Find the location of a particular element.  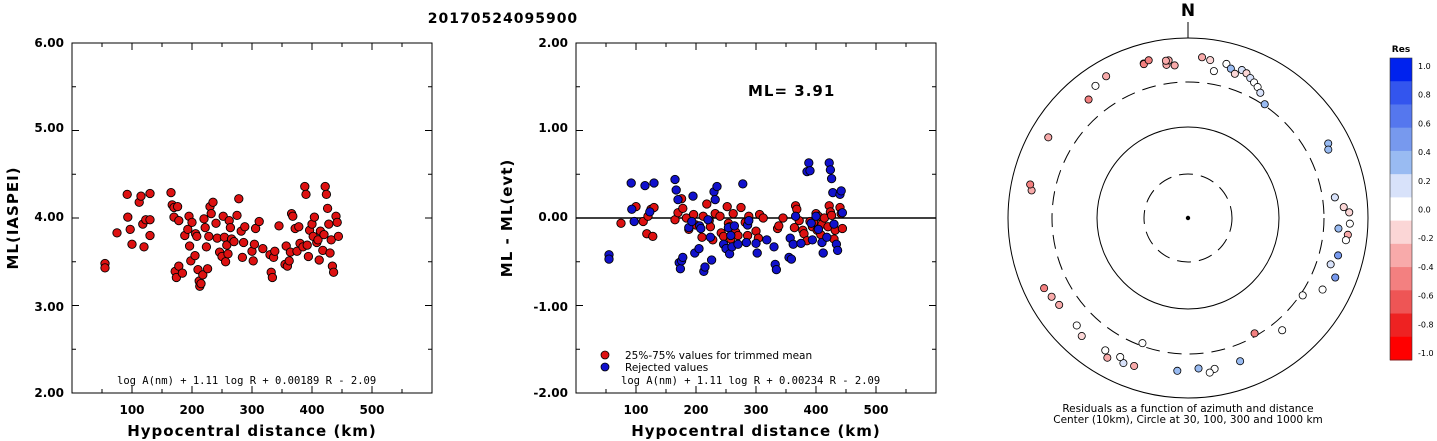

figure-title: 20170524095900 is located at coordinates (503, 19).